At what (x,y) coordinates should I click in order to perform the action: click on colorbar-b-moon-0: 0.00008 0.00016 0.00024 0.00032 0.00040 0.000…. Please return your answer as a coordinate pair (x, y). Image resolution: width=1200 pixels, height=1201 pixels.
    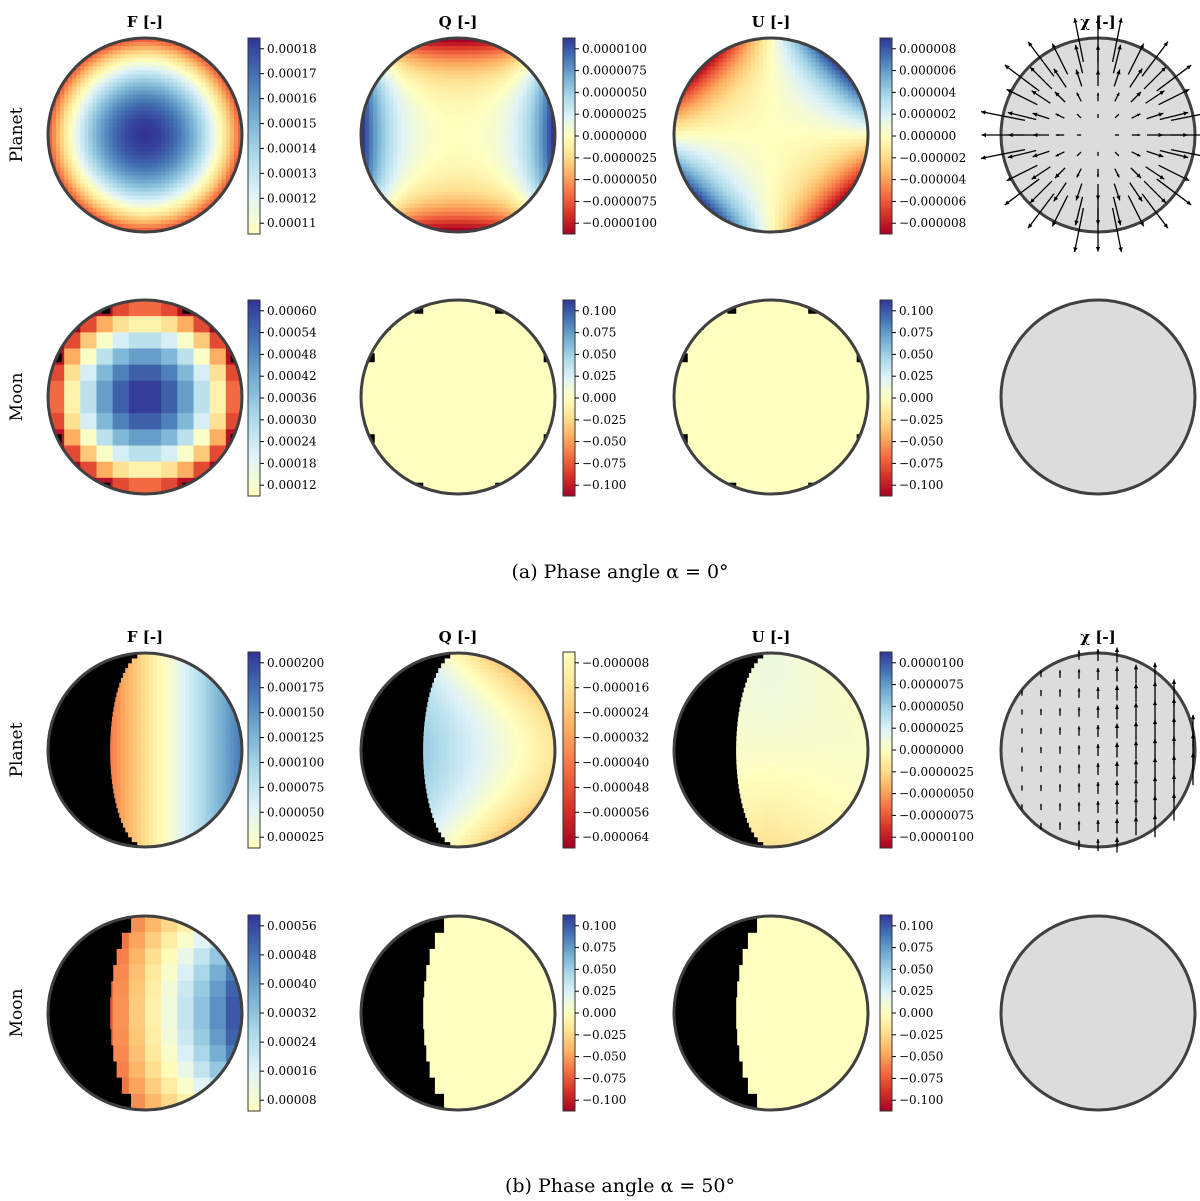
    Looking at the image, I should click on (282, 1013).